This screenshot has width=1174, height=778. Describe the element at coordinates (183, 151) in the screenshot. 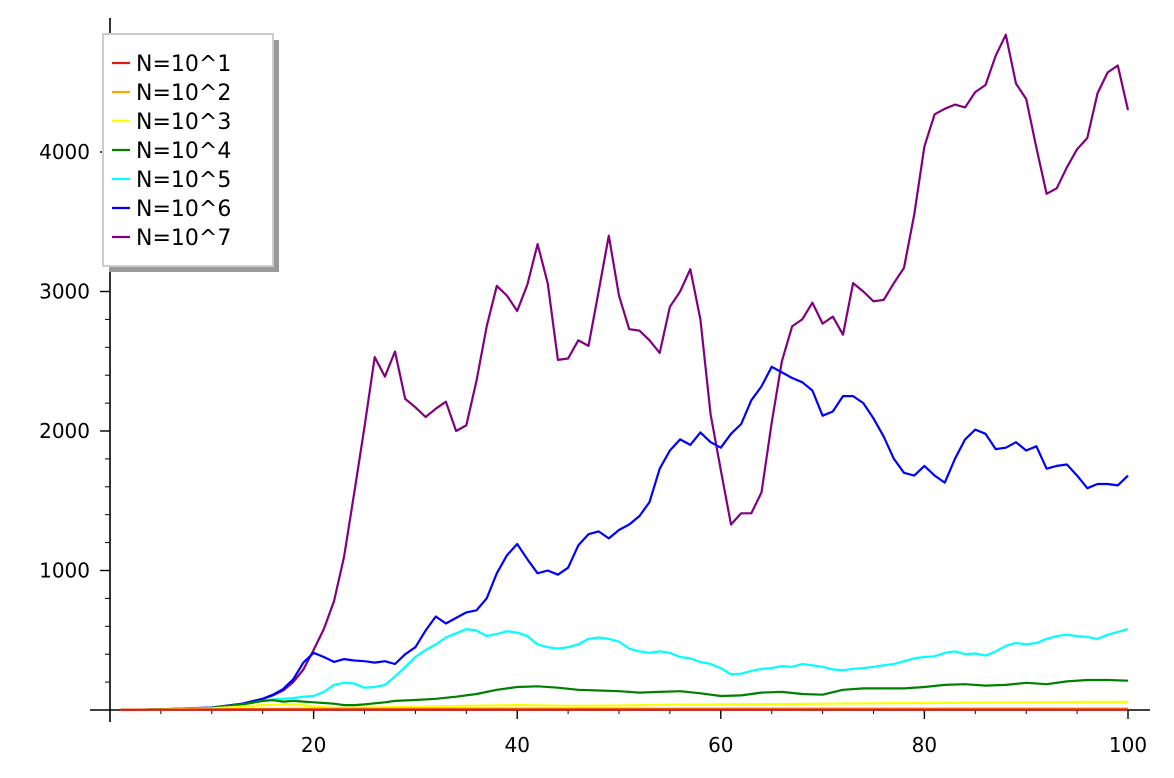

I see `legend-label: N=10^4` at that location.